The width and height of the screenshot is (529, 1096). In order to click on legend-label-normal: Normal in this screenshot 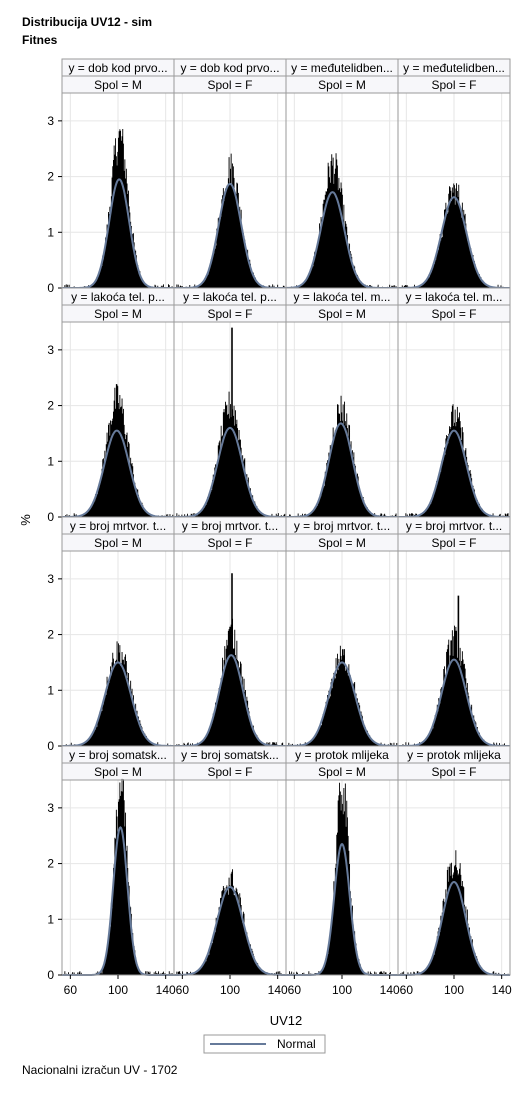, I will do `click(296, 1044)`.